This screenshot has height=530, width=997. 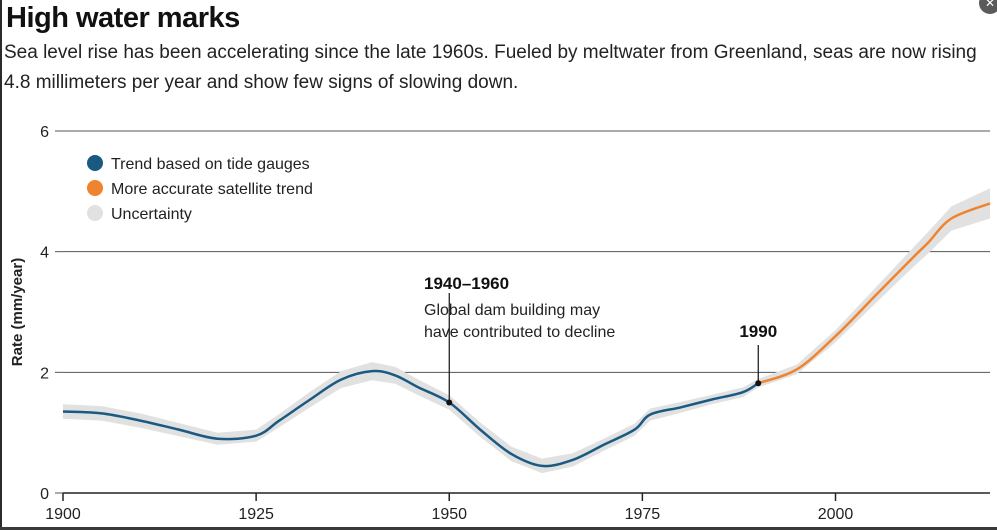 What do you see at coordinates (44, 132) in the screenshot?
I see `y-tick-label-6: 6` at bounding box center [44, 132].